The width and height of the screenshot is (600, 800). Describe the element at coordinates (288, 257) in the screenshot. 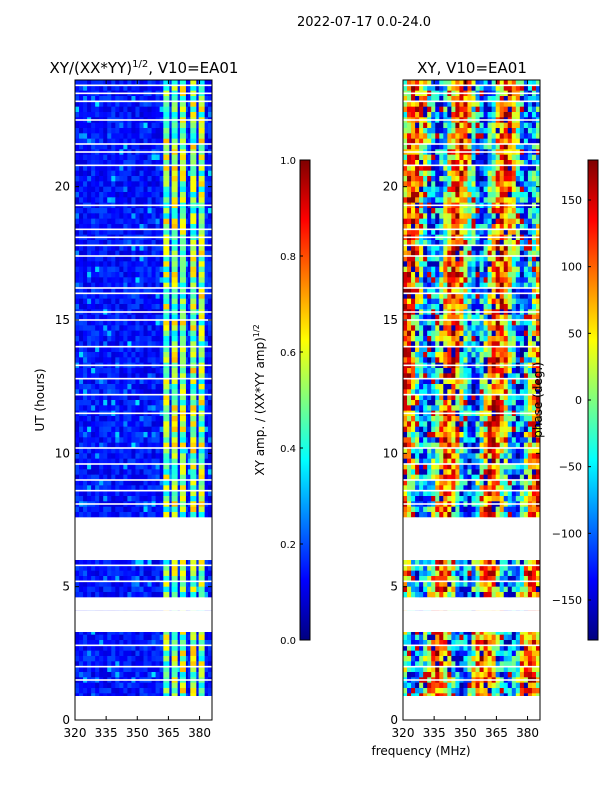

I see `left-colorbar-tick-label: 0.8` at that location.